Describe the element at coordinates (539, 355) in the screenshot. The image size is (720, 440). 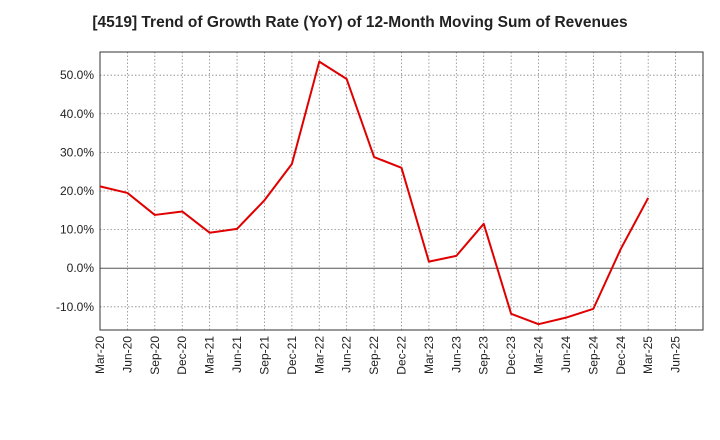
I see `x-tick-label: Mar-24` at that location.